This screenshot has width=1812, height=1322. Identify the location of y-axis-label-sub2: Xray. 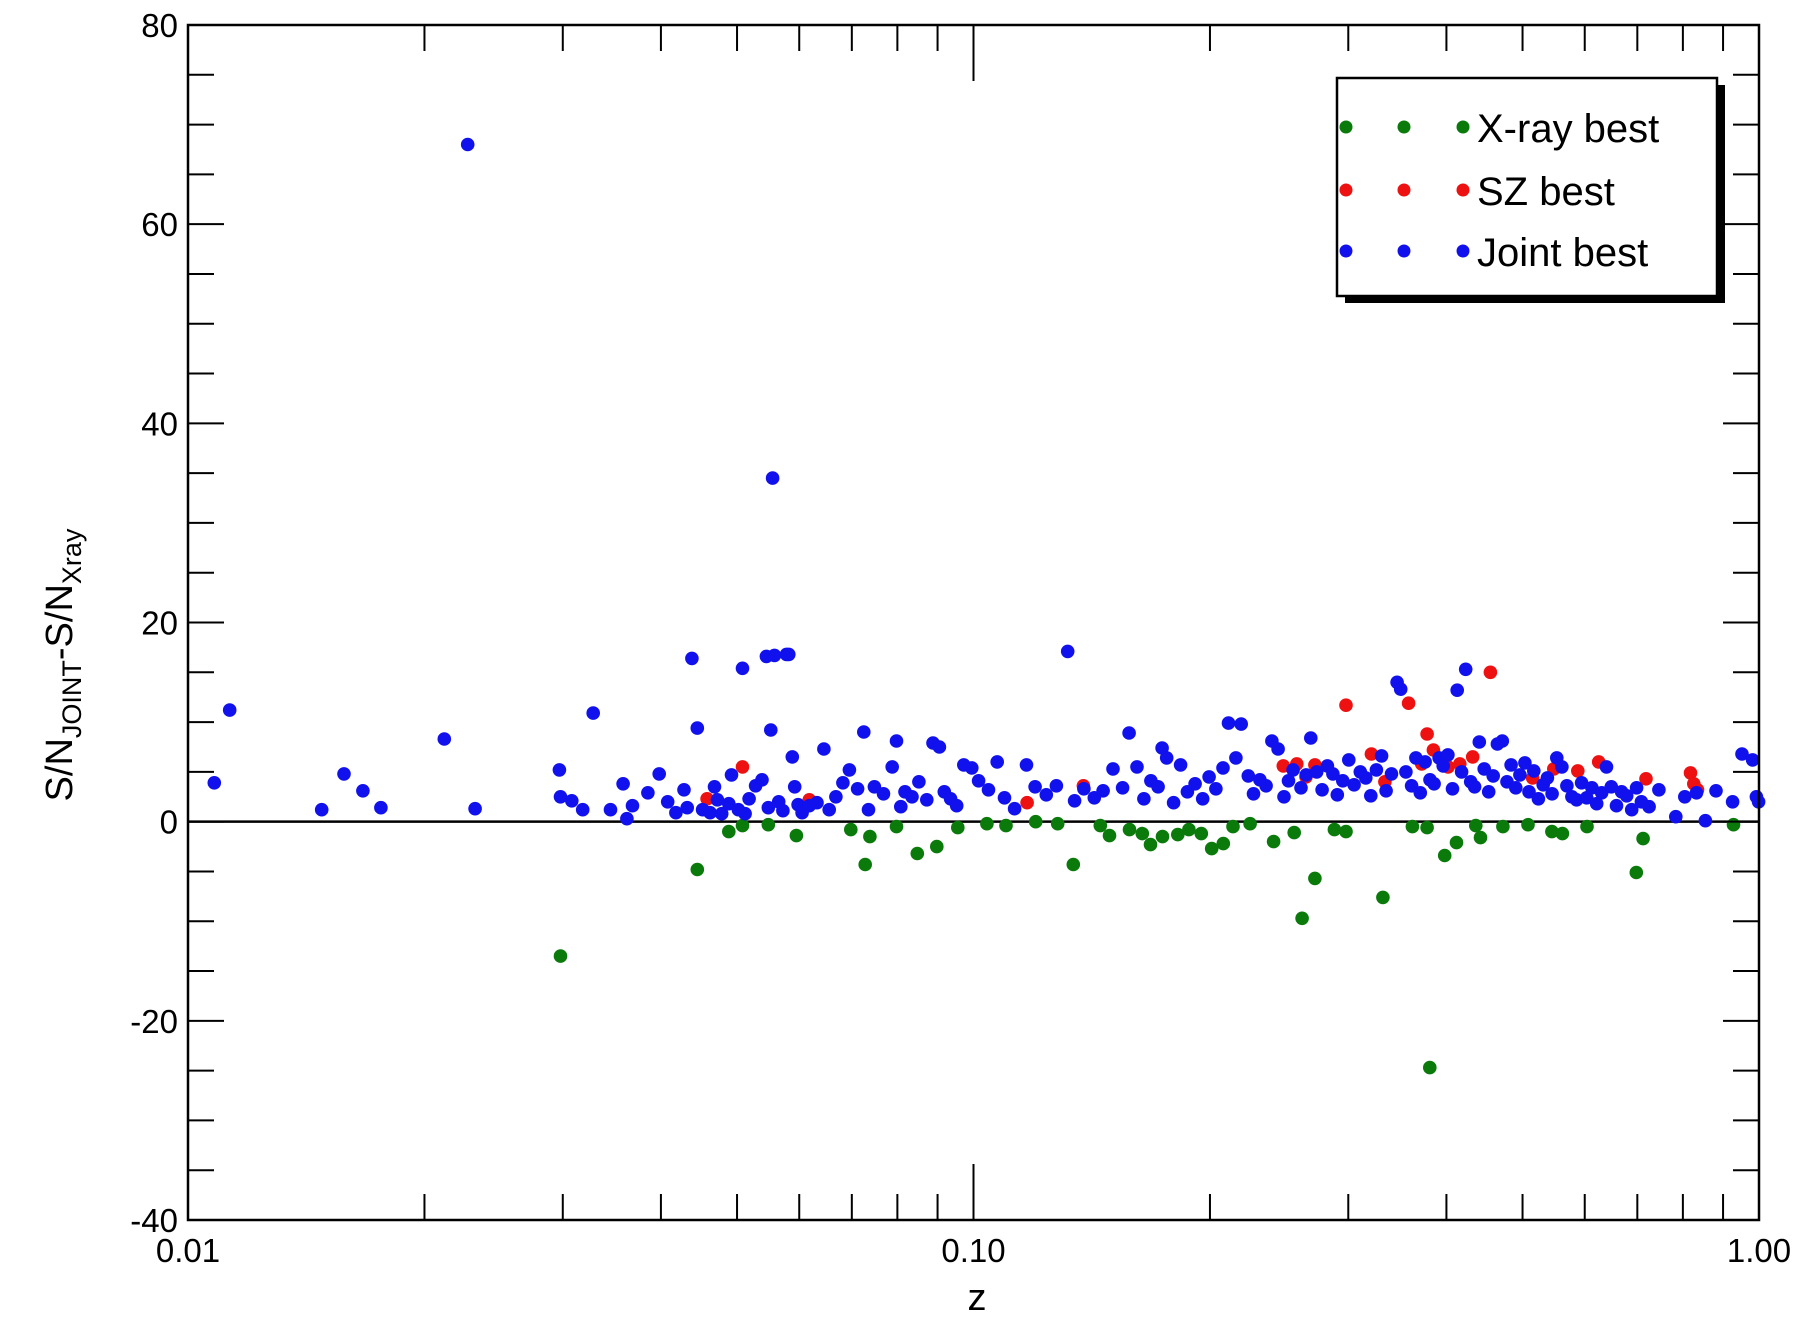
(72, 556).